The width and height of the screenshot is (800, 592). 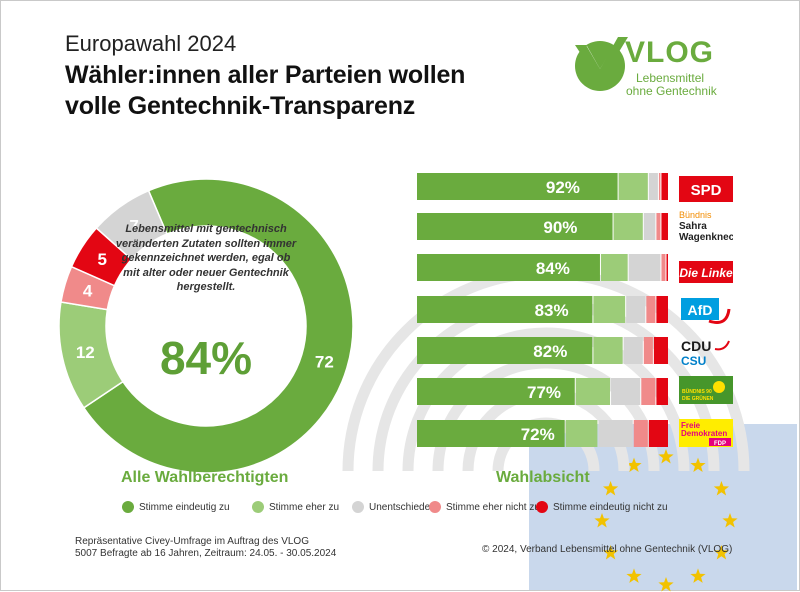 I want to click on bar-value-label: 84%, so click(x=553, y=268).